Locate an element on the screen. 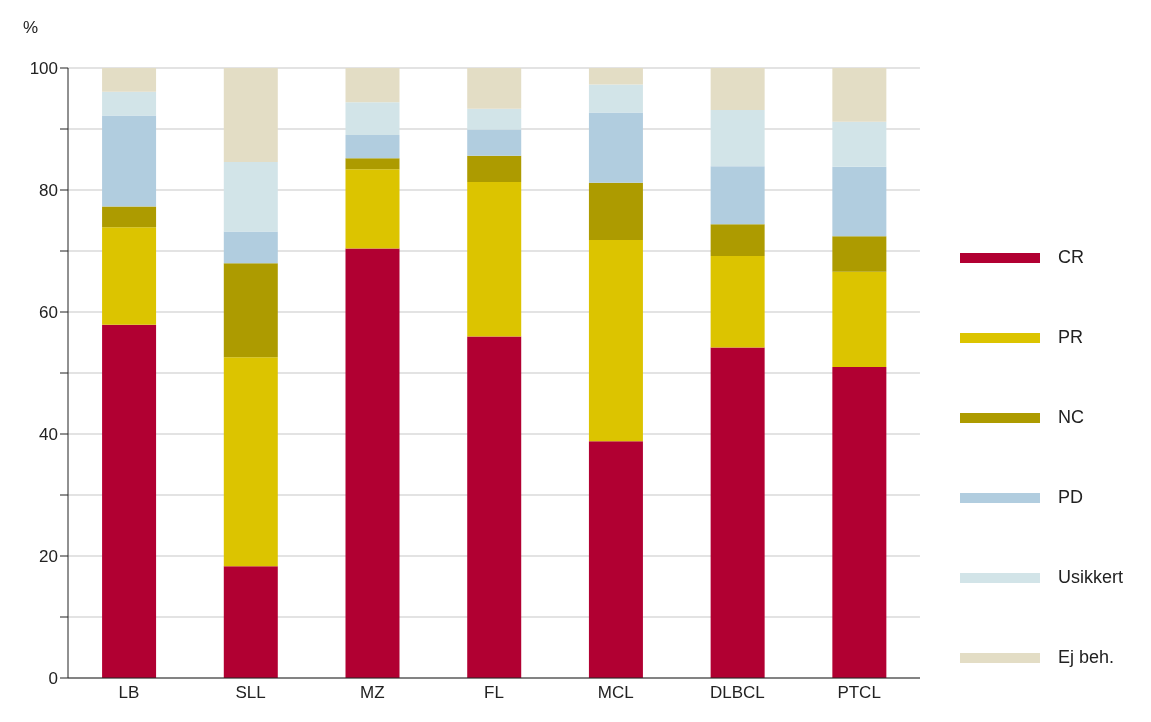 The image size is (1151, 722). y-tick-label: 100 is located at coordinates (43, 69).